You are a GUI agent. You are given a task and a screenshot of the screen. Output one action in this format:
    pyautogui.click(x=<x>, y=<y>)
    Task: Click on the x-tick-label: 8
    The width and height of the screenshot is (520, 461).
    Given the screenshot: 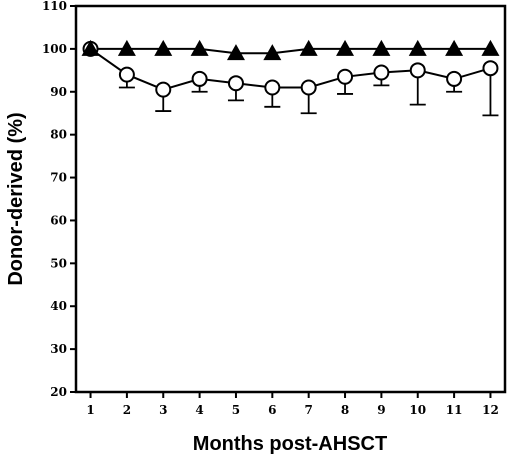 What is the action you would take?
    pyautogui.click(x=345, y=410)
    